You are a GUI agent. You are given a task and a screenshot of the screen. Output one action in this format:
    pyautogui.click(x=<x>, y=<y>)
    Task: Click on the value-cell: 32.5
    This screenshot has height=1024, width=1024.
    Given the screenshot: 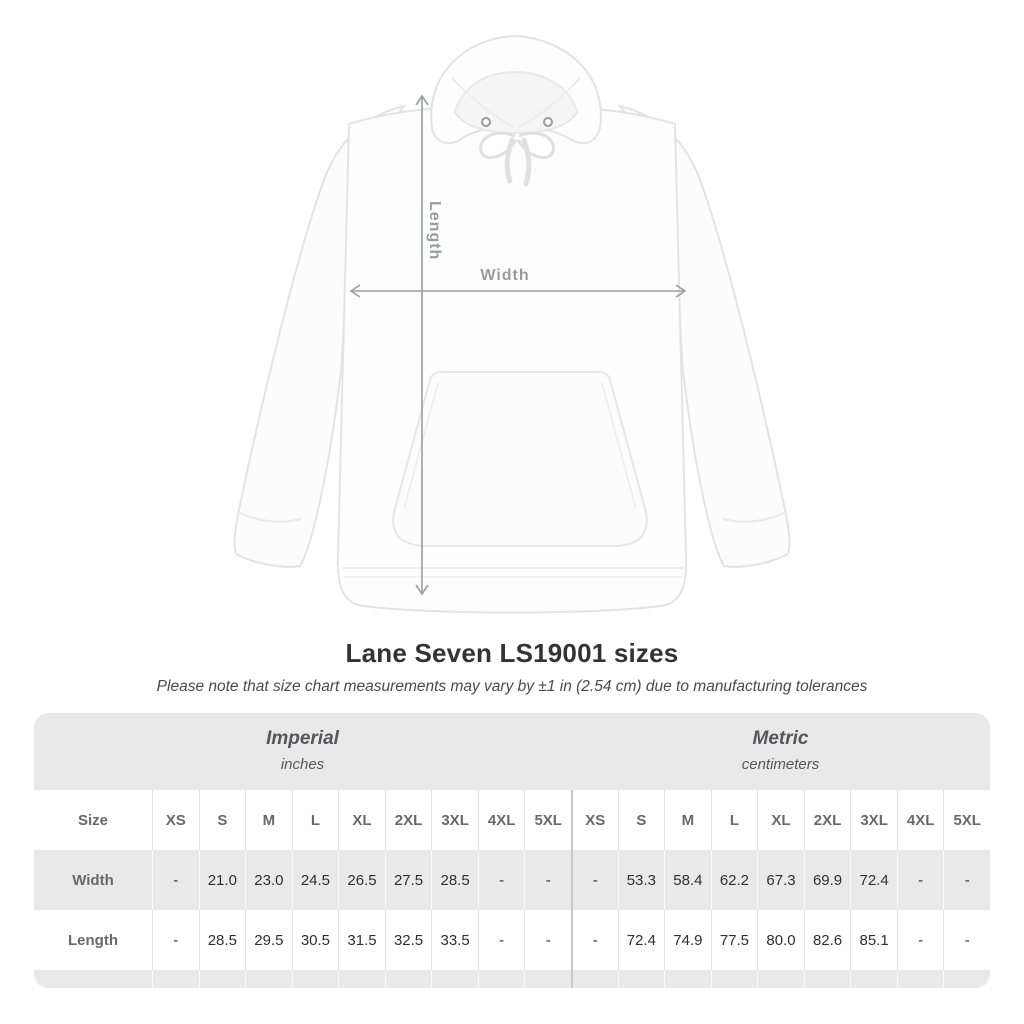 What is the action you would take?
    pyautogui.click(x=408, y=940)
    